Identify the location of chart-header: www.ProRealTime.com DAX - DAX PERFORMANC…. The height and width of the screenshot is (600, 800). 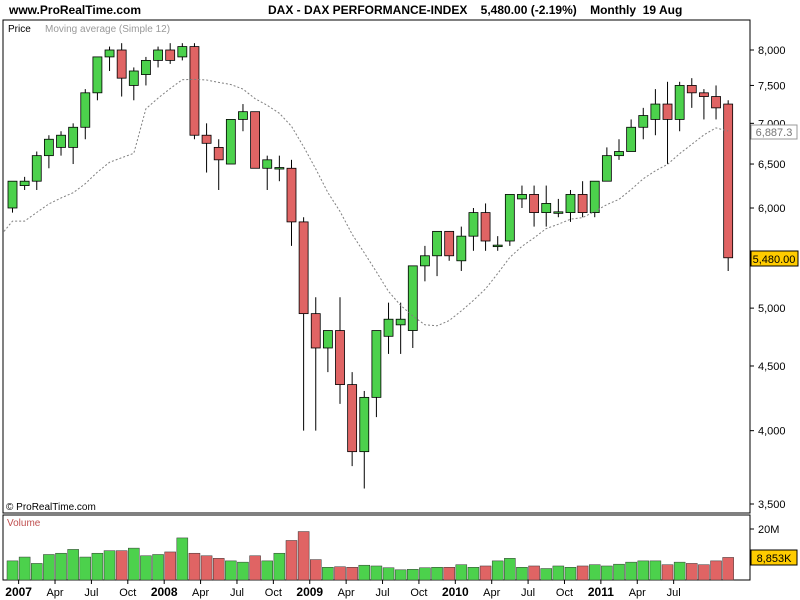
(400, 10).